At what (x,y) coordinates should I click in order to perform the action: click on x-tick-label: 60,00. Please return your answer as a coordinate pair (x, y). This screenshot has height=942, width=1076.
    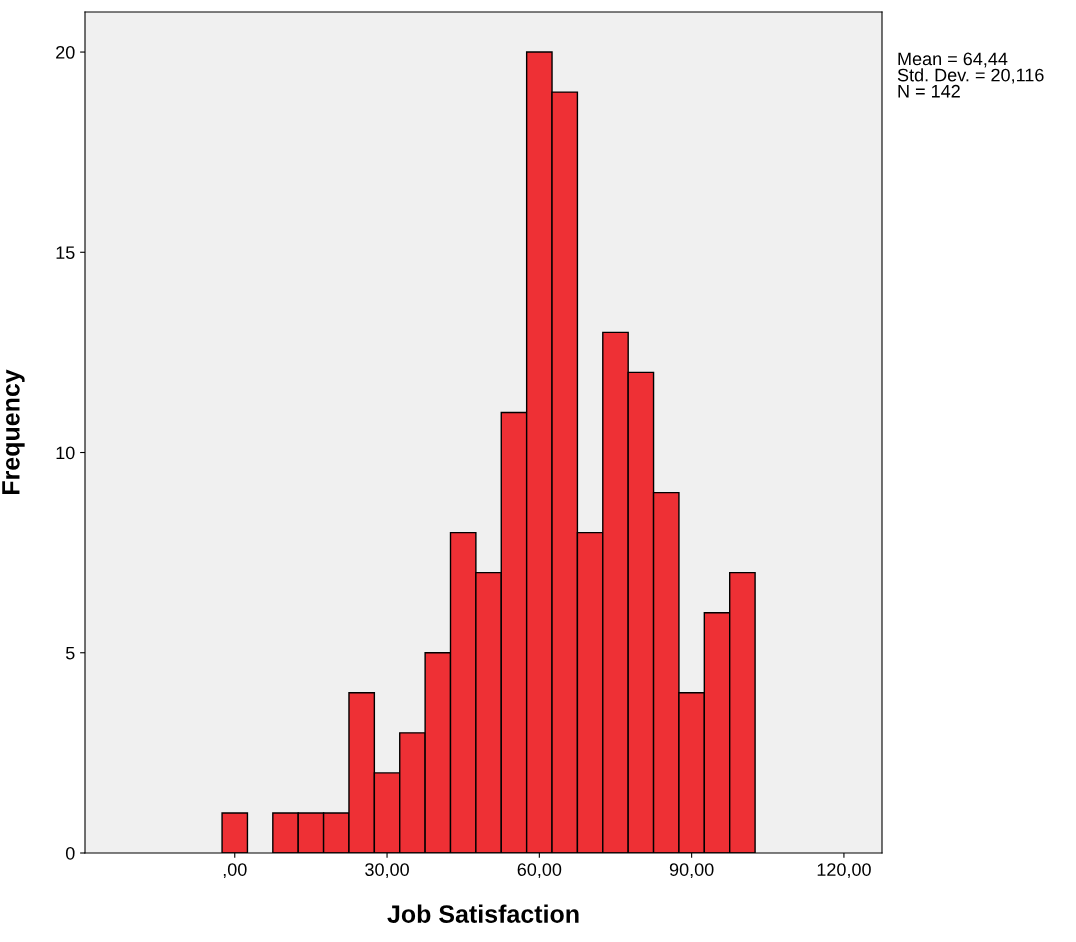
    Looking at the image, I should click on (539, 871).